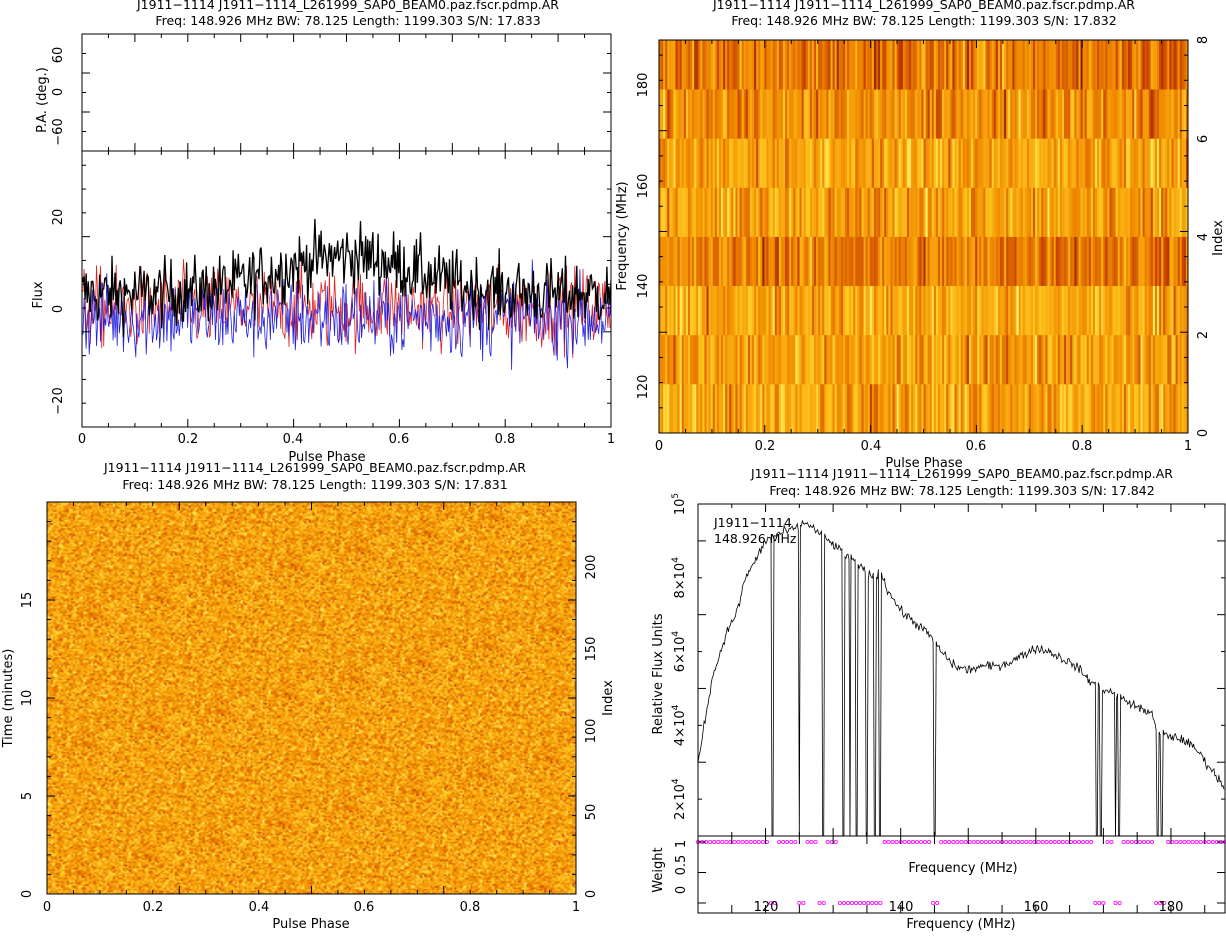  Describe the element at coordinates (676, 781) in the screenshot. I see `ytick-exponent: 4` at that location.